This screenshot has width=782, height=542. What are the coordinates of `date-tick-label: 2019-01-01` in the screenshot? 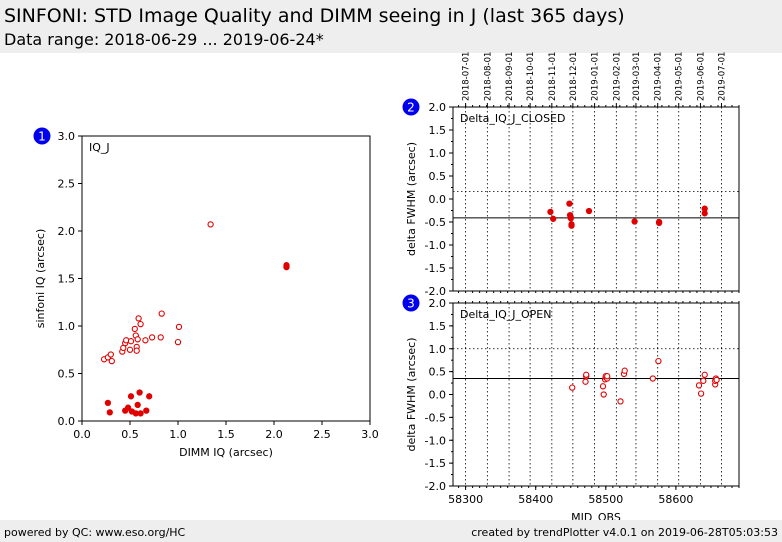 It's located at (596, 76).